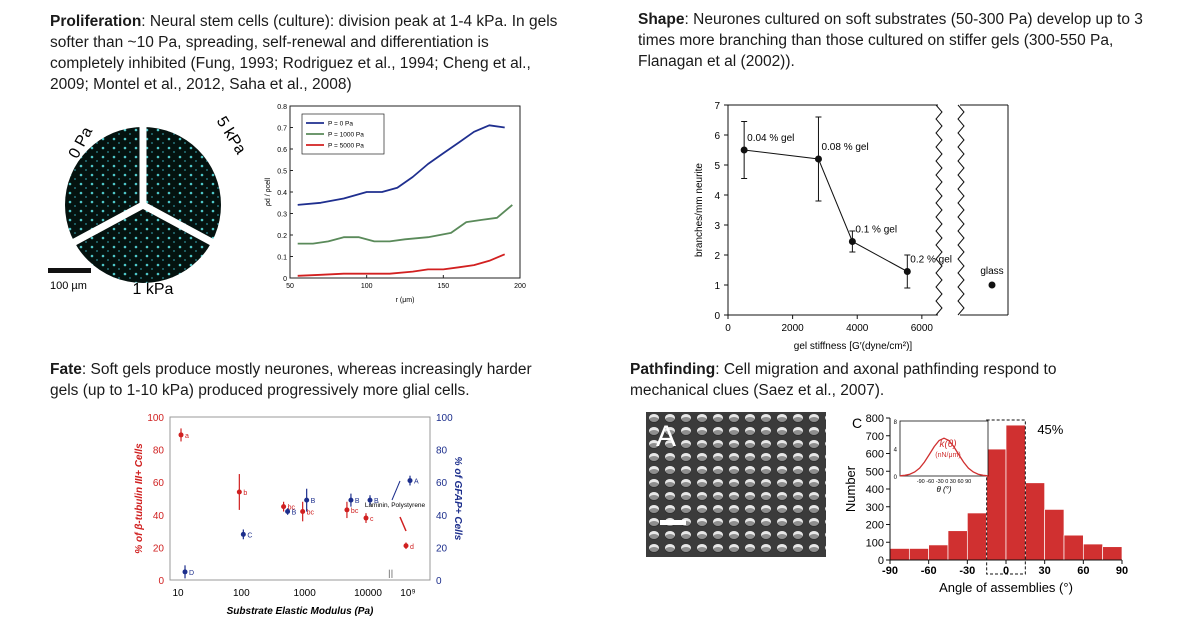 This screenshot has width=1200, height=625. Describe the element at coordinates (442, 451) in the screenshot. I see `right-y-tick-label: 80` at that location.